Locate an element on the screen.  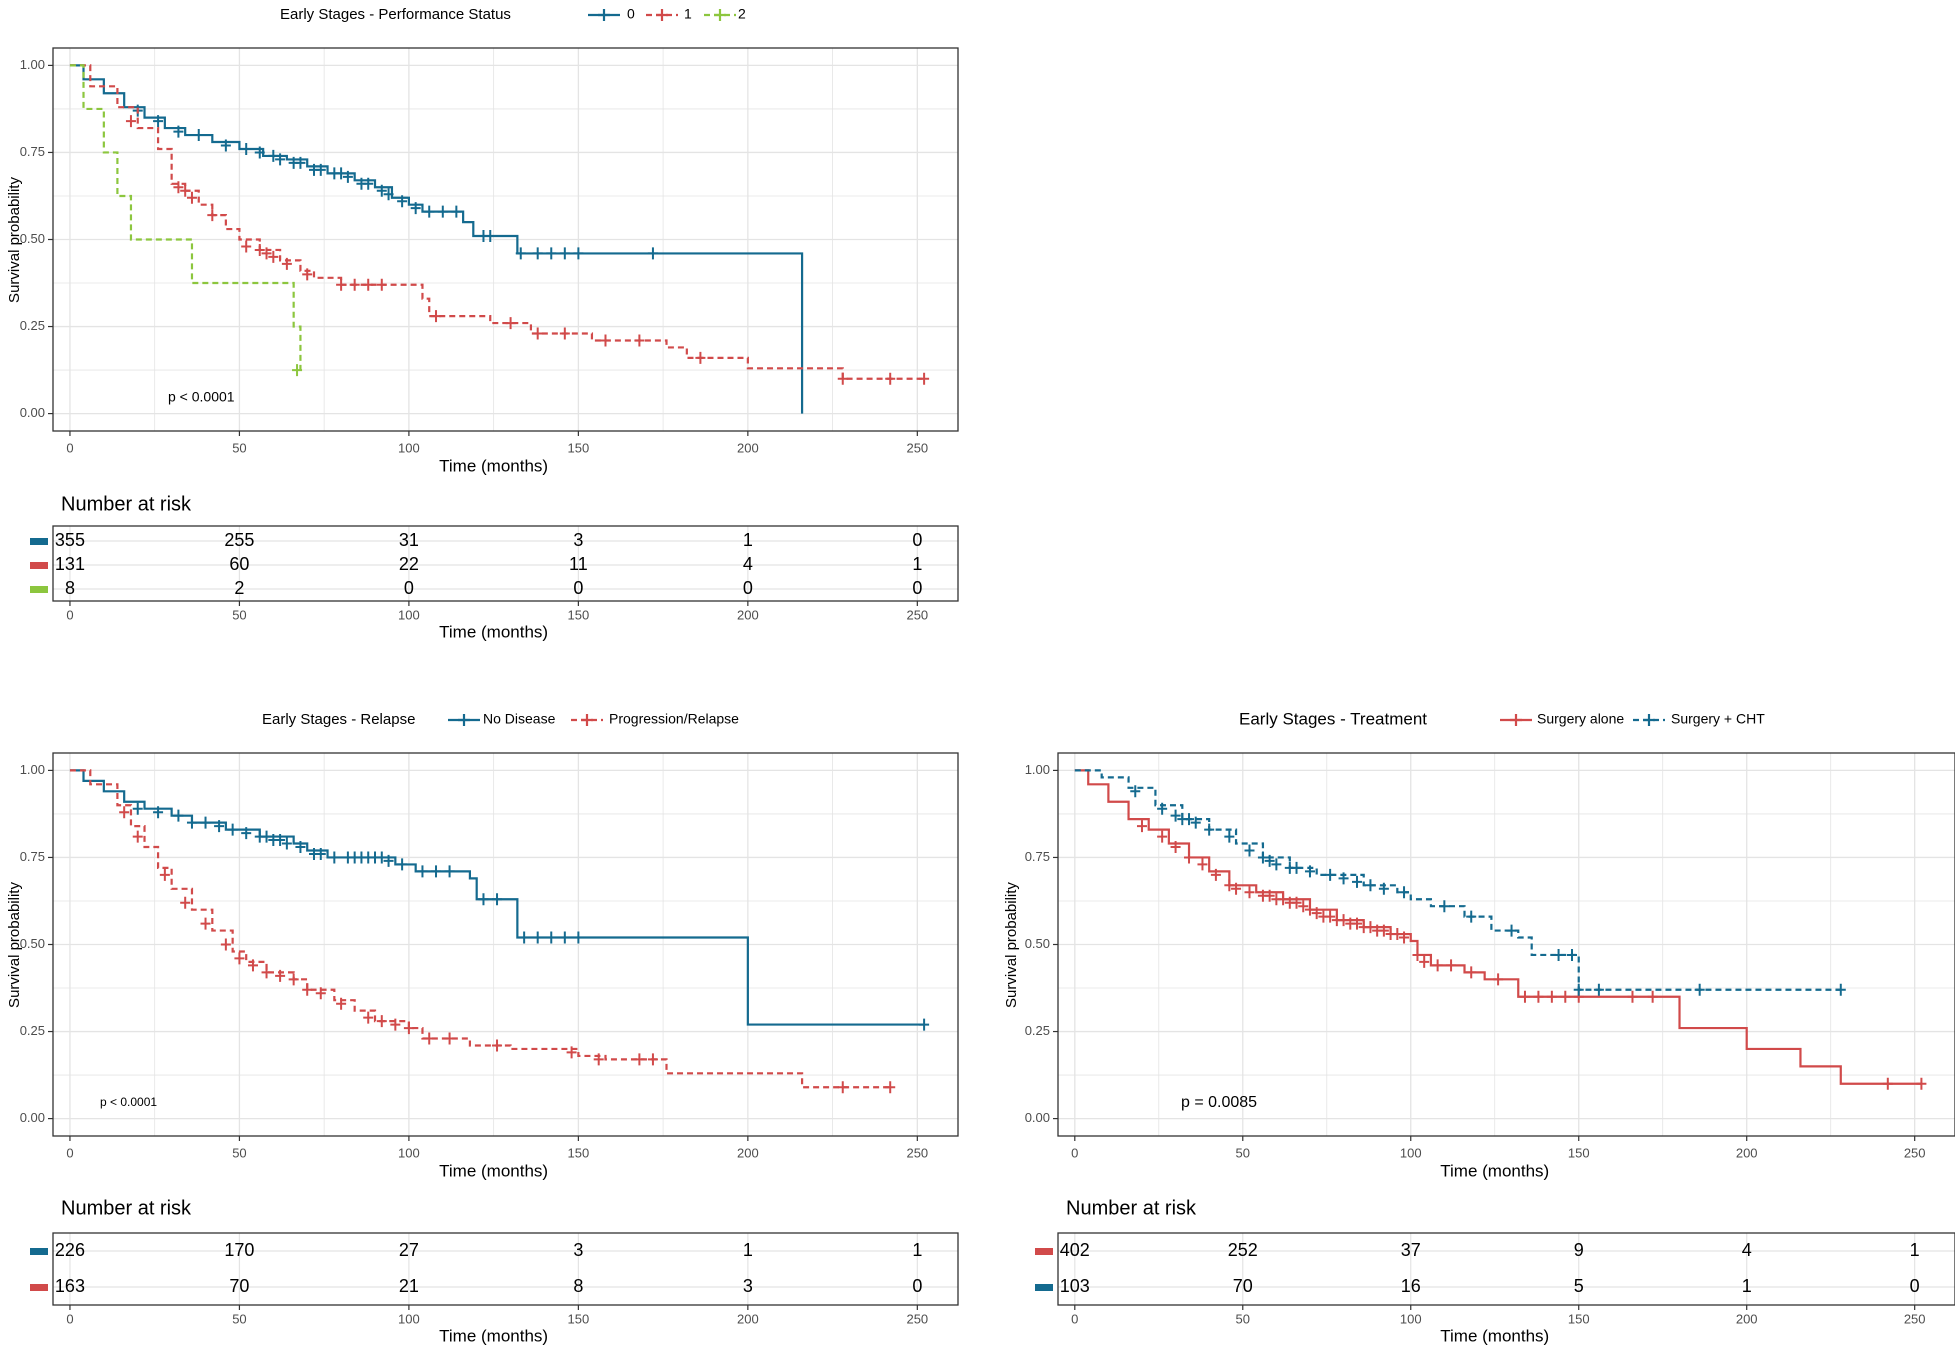
y-tick-label: 0.75 is located at coordinates (1037, 856).